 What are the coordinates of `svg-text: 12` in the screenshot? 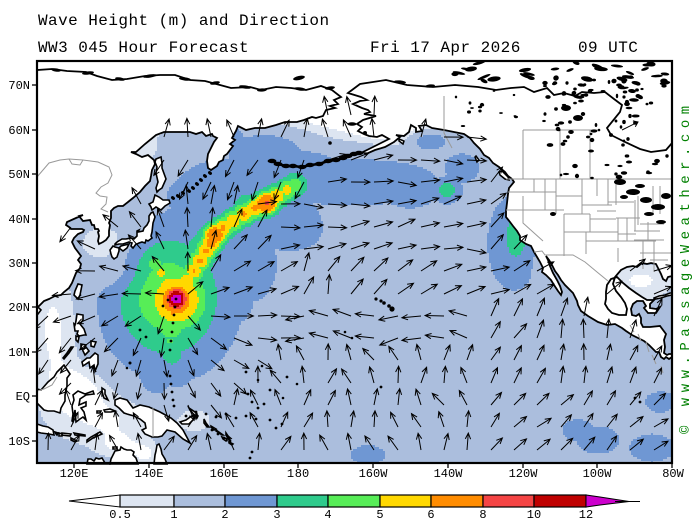 It's located at (586, 515).